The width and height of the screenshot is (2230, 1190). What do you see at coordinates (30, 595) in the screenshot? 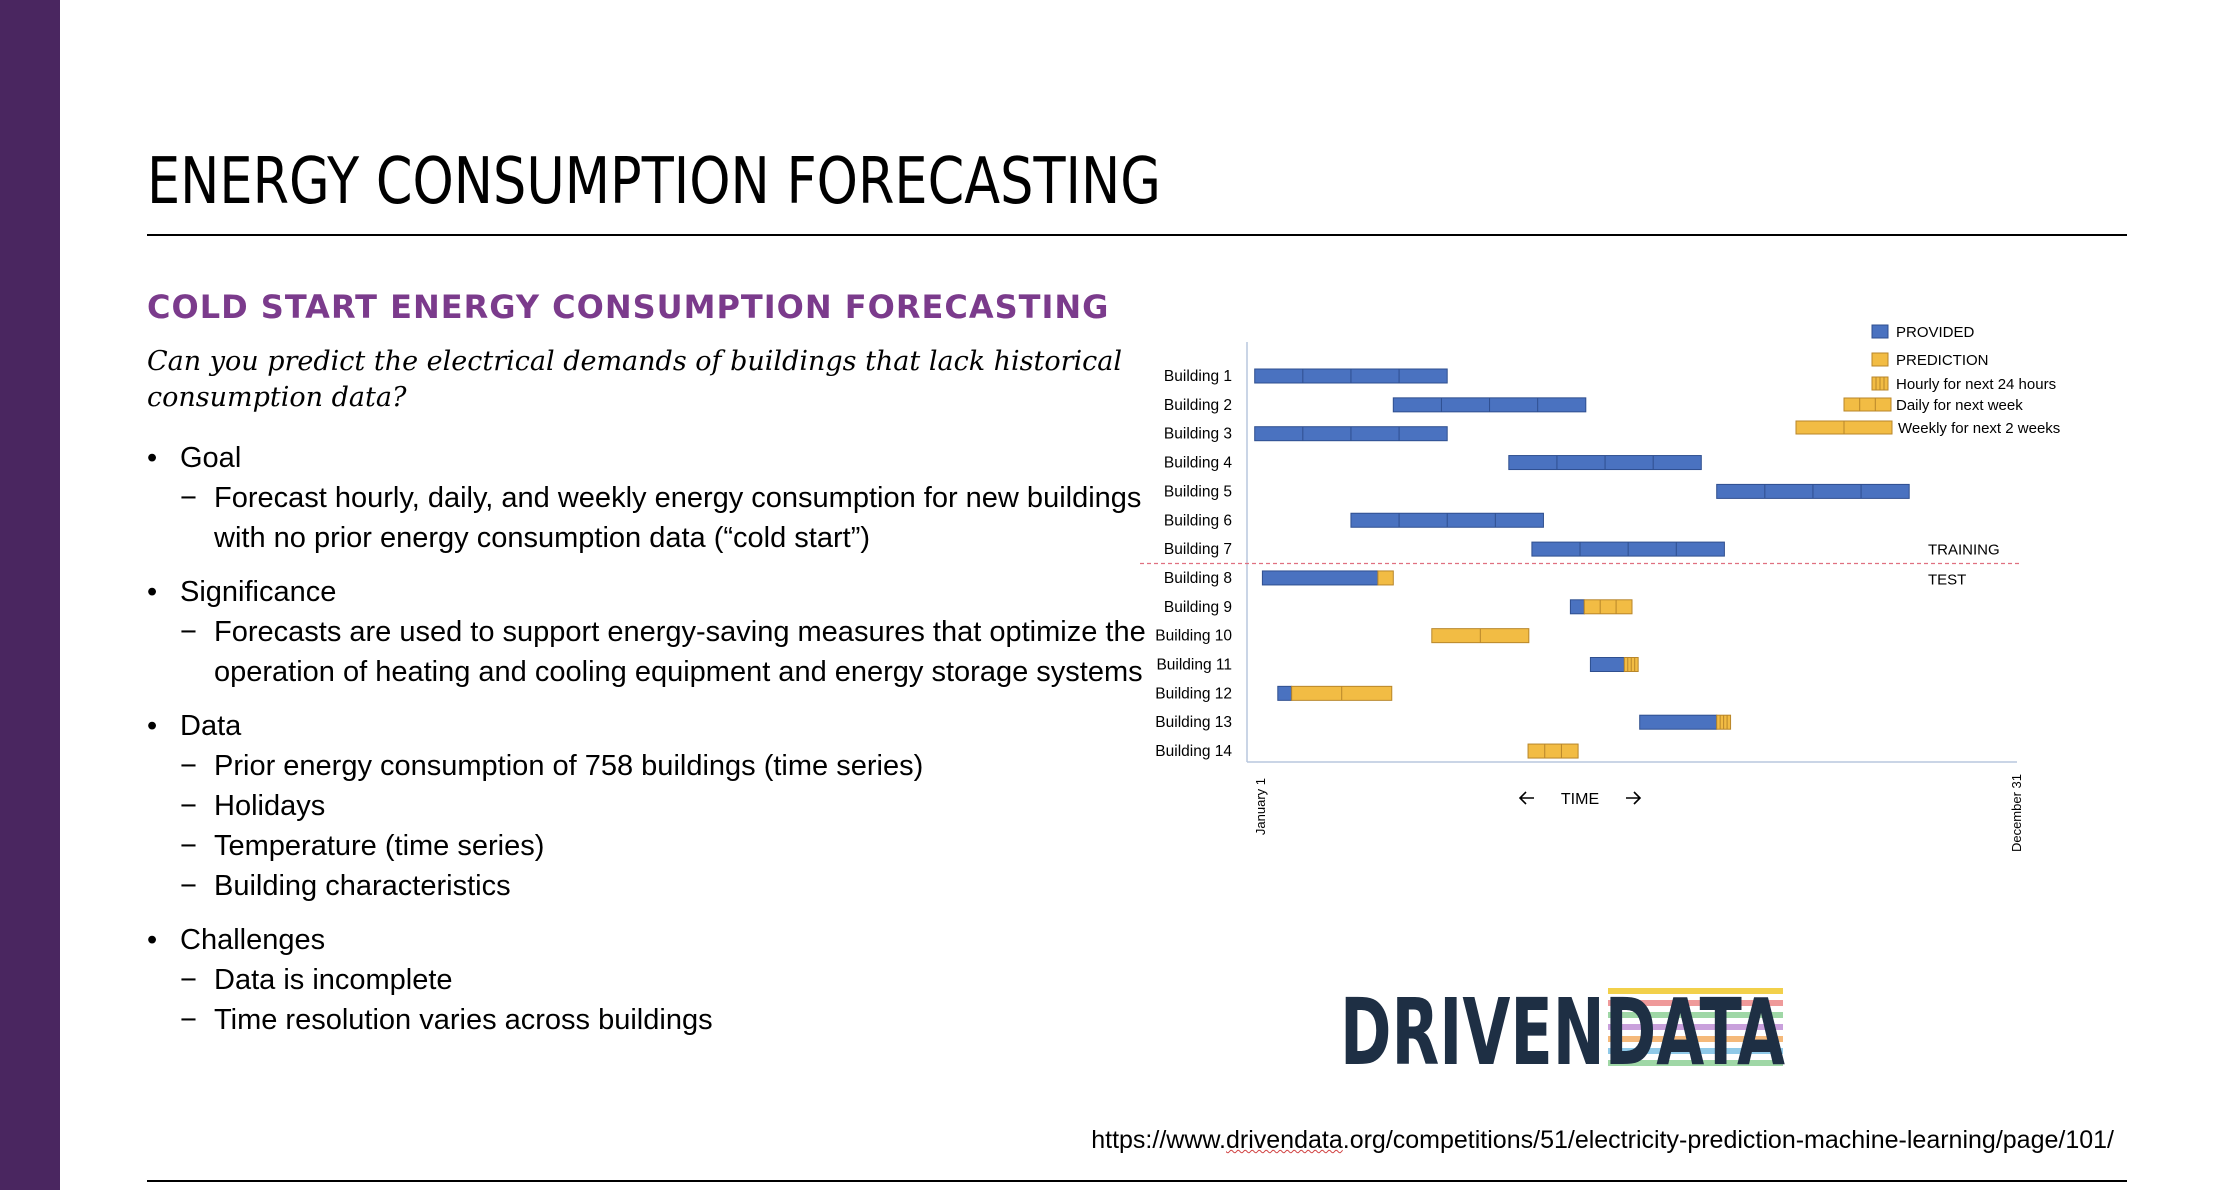
I see `left-accent-bar` at bounding box center [30, 595].